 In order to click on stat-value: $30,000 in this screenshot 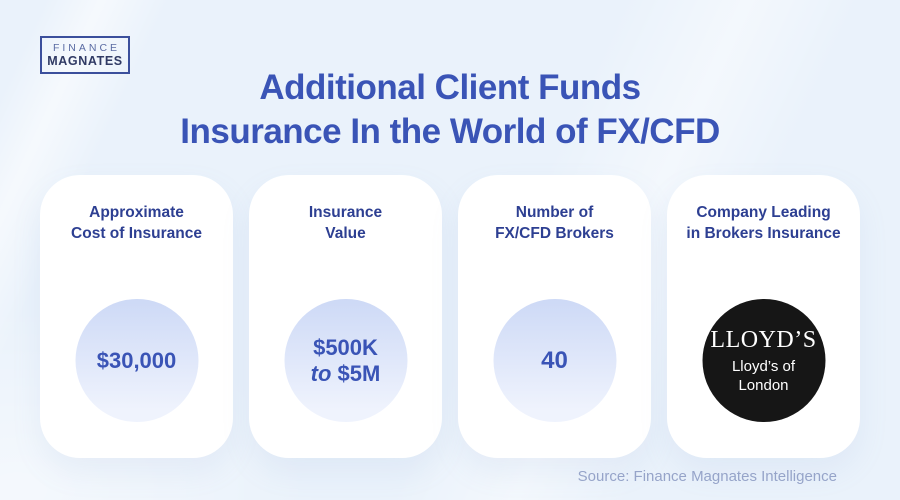, I will do `click(136, 360)`.